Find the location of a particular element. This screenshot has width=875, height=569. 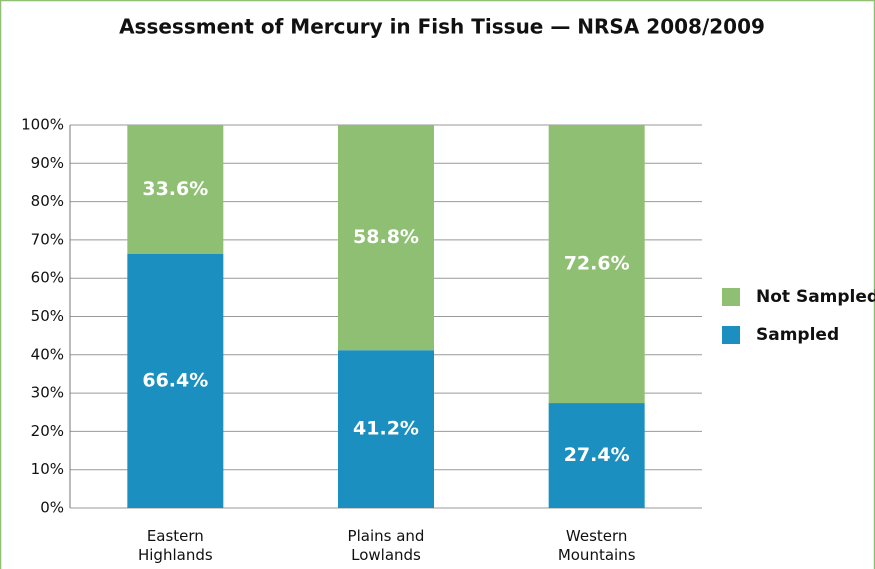

y-tick-label: 0% is located at coordinates (52, 508).